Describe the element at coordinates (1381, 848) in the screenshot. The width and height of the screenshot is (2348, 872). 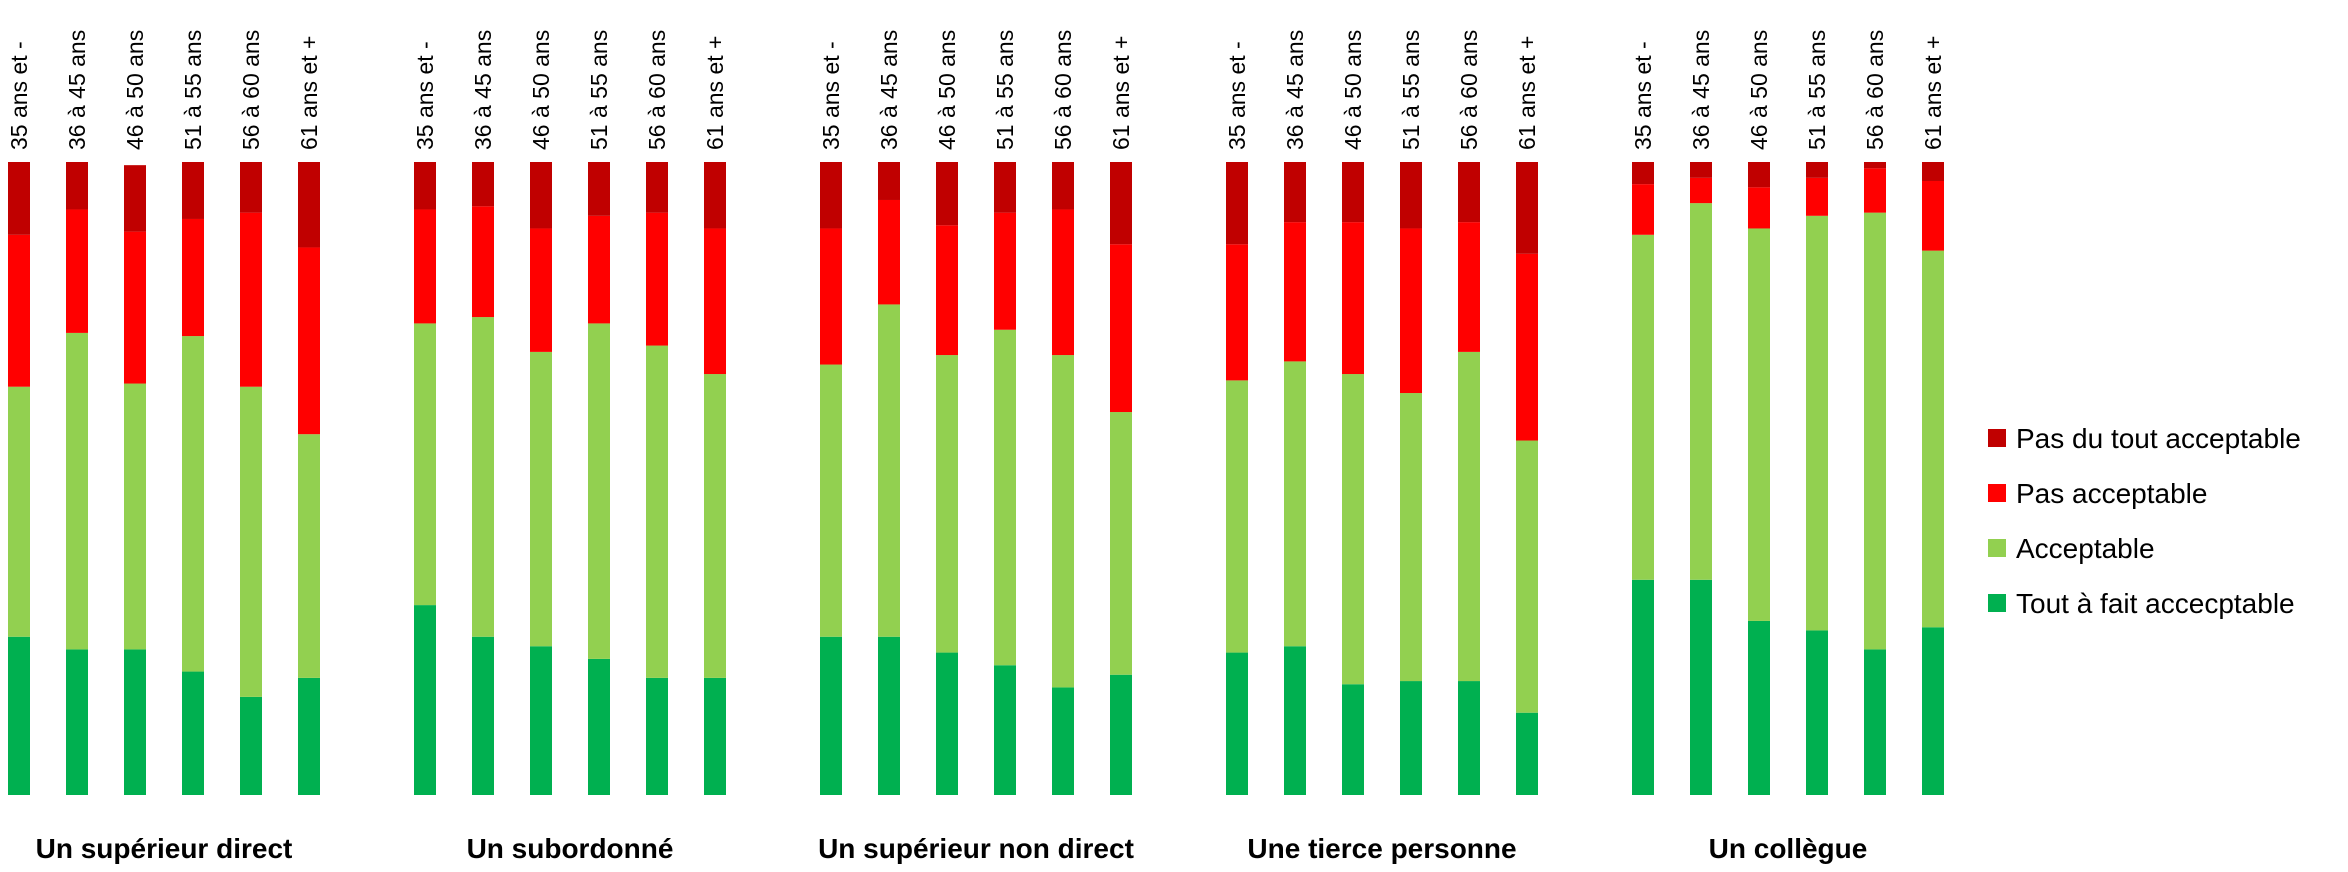
I see `group-title: Une tierce personne` at that location.